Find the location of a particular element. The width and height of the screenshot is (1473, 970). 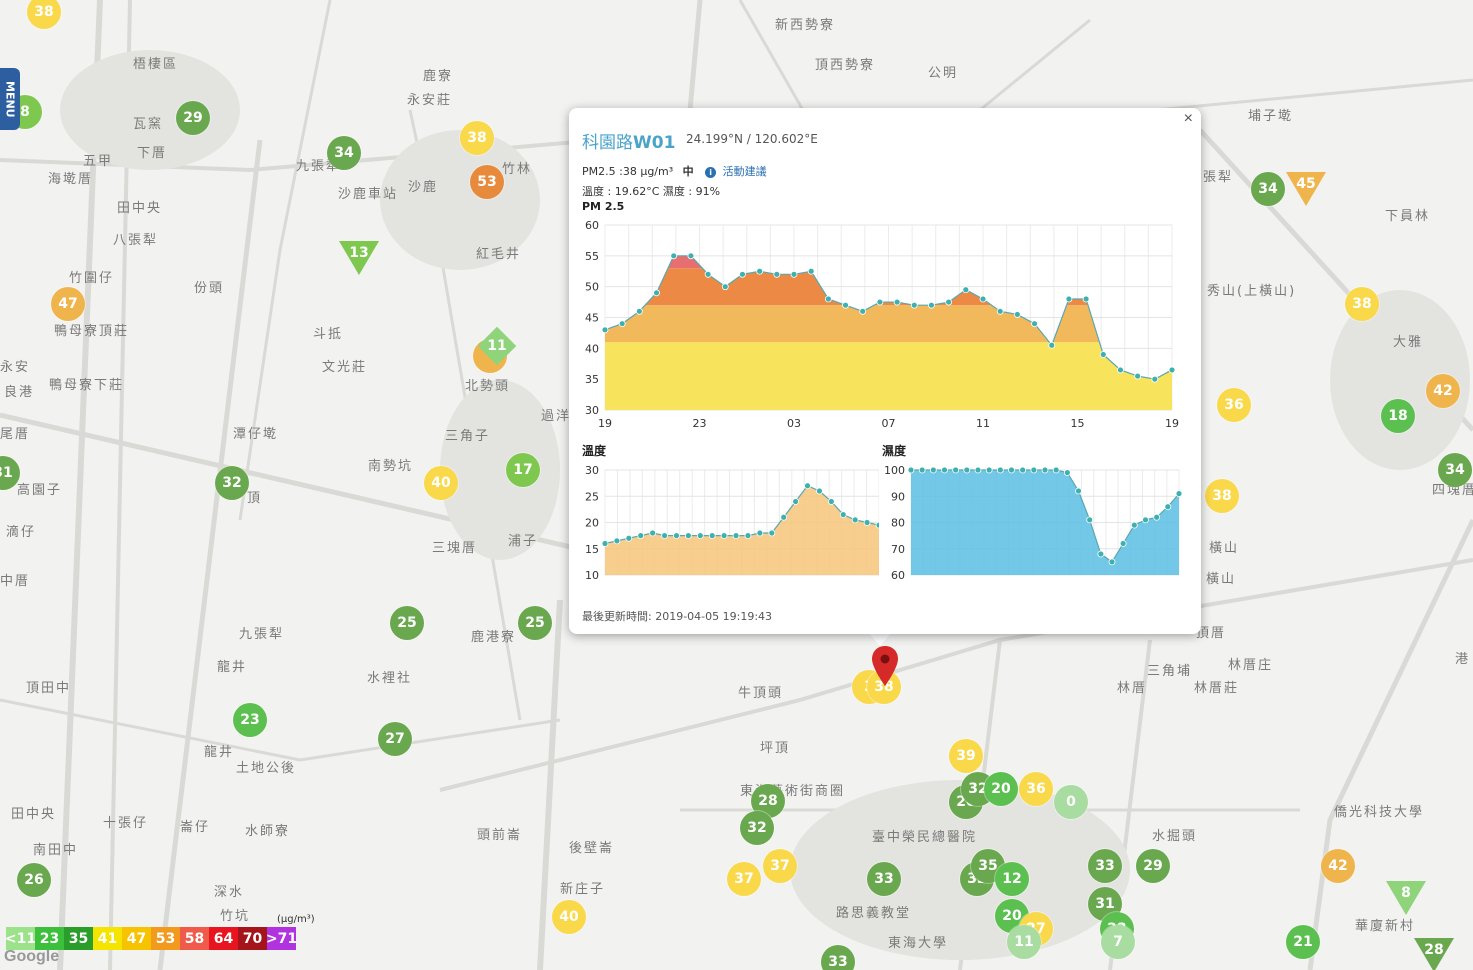

menu-button: MENU is located at coordinates (10, 99).